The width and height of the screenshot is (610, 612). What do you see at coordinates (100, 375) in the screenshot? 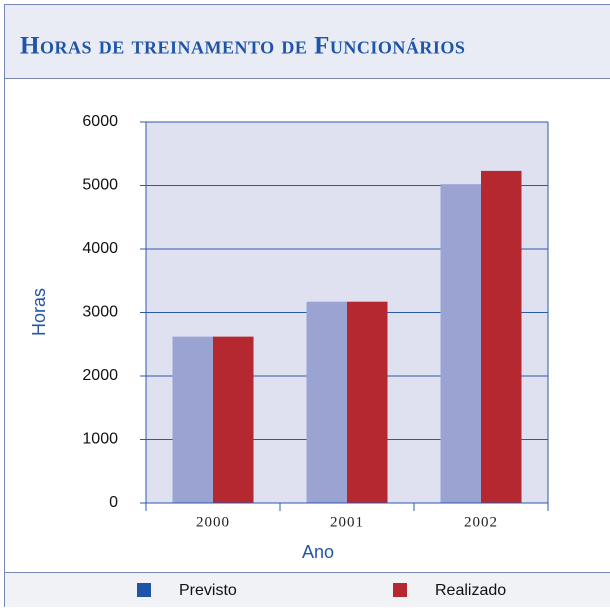
I see `y-tick-label: 2000` at bounding box center [100, 375].